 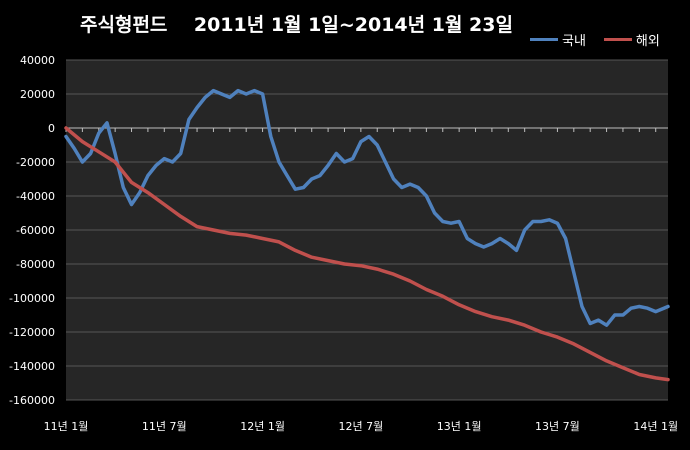 I want to click on x-tick-label: 11년 1월, so click(x=66, y=426).